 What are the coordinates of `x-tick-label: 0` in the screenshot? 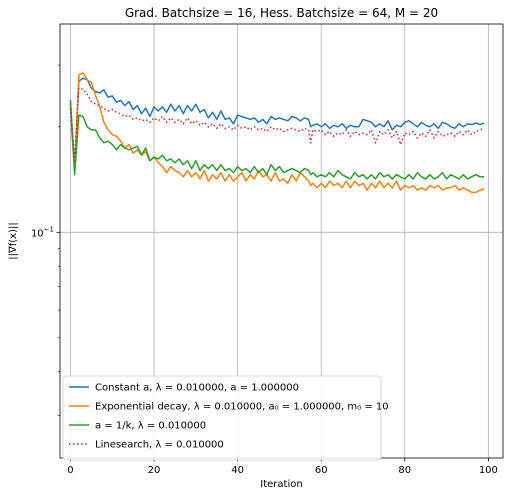 It's located at (70, 470).